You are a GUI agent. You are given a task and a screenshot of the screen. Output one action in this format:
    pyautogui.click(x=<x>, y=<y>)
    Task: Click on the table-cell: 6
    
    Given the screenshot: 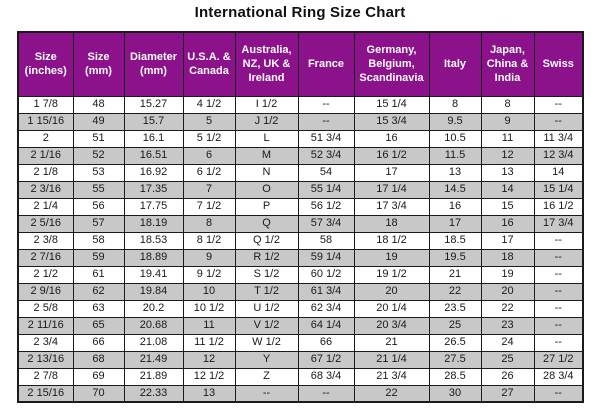 What is the action you would take?
    pyautogui.click(x=209, y=155)
    